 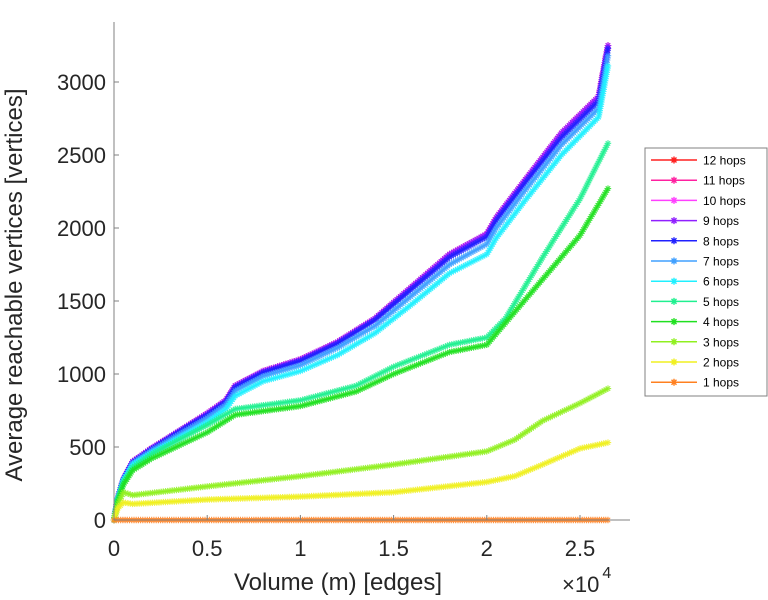 I want to click on x-tick-label: 1, so click(x=300, y=548).